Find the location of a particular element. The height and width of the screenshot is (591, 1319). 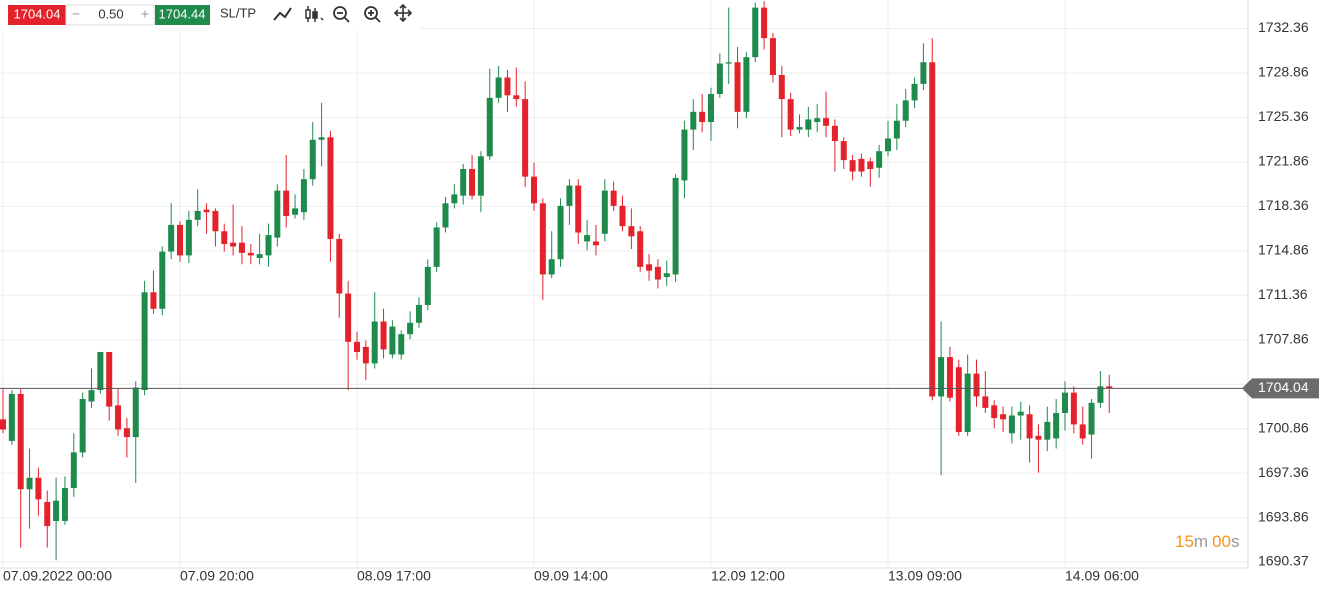

pan-icon is located at coordinates (403, 13).